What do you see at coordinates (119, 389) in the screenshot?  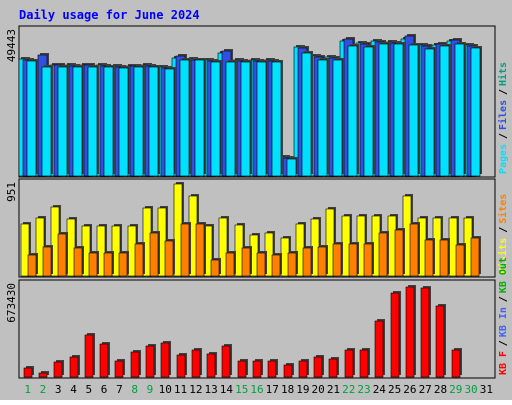 I see `x-tick-label: 7` at bounding box center [119, 389].